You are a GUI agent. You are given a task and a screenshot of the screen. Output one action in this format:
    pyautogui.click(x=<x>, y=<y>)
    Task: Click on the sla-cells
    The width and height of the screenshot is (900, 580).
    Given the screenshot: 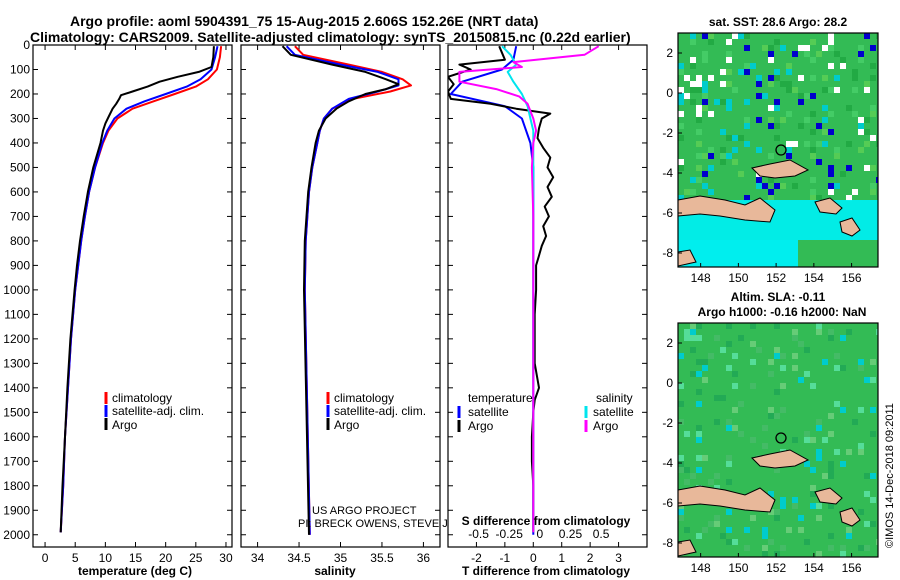 What is the action you would take?
    pyautogui.click(x=778, y=440)
    